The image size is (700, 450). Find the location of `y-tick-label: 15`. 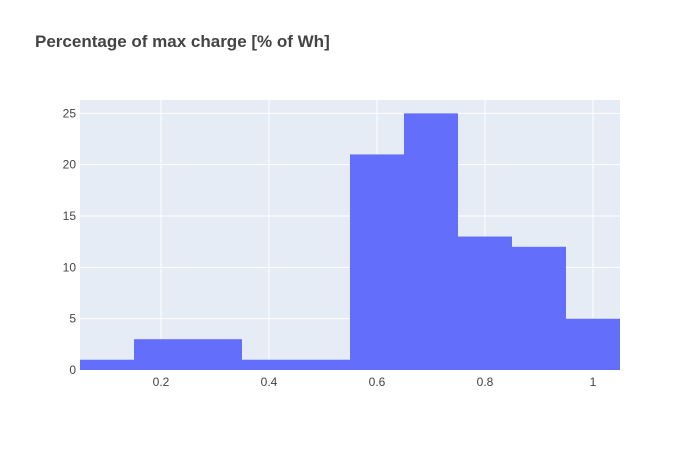

y-tick-label: 15 is located at coordinates (70, 216).